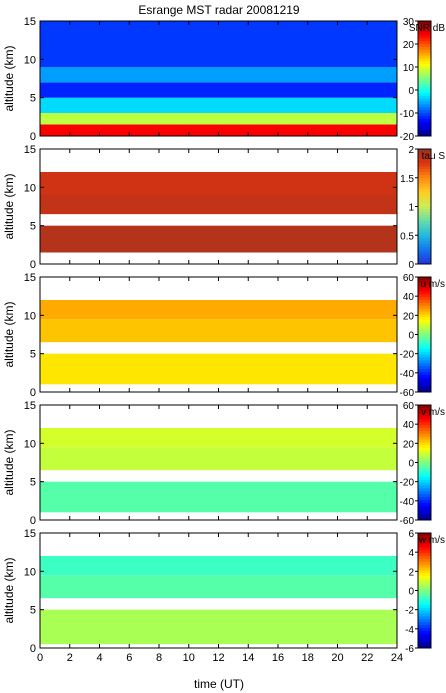 The width and height of the screenshot is (446, 693). Describe the element at coordinates (409, 22) in the screenshot. I see `colorbar-tick-label: 30` at that location.